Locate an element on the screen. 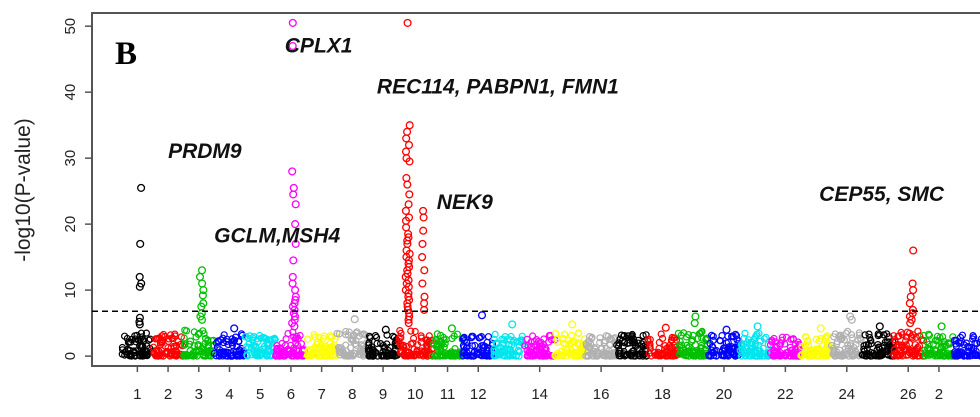 This screenshot has height=417, width=980. x-tick-label: 12 is located at coordinates (478, 394).